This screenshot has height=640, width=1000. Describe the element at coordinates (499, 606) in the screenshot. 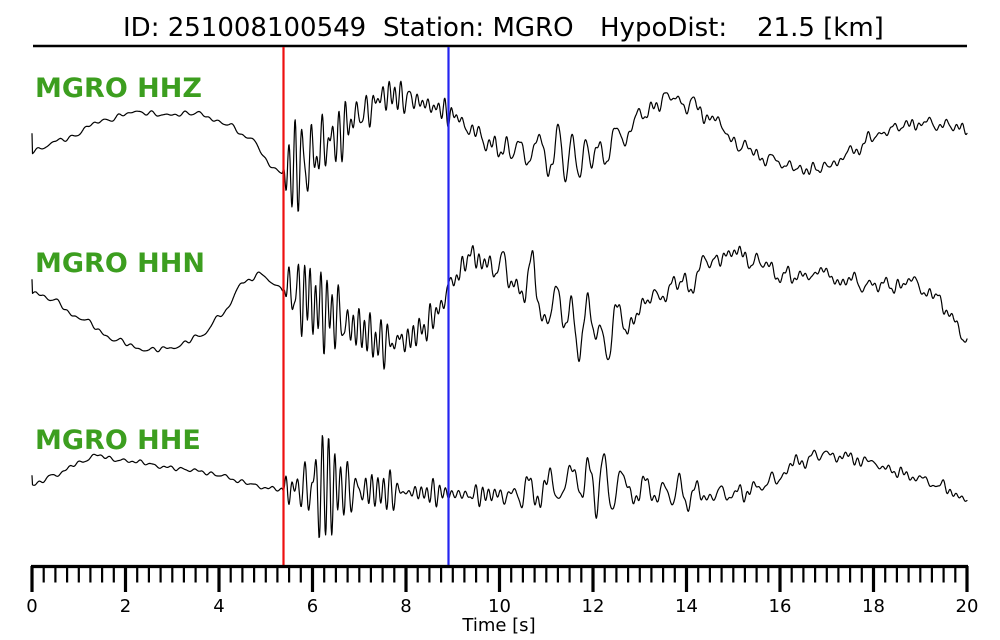

I see `axis-tick-label: 10` at that location.